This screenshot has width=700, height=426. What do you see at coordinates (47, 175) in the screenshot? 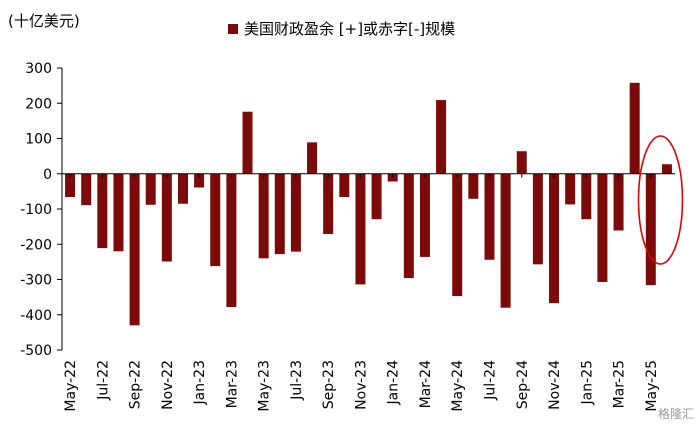
I see `y-tick-label: 0` at bounding box center [47, 175].